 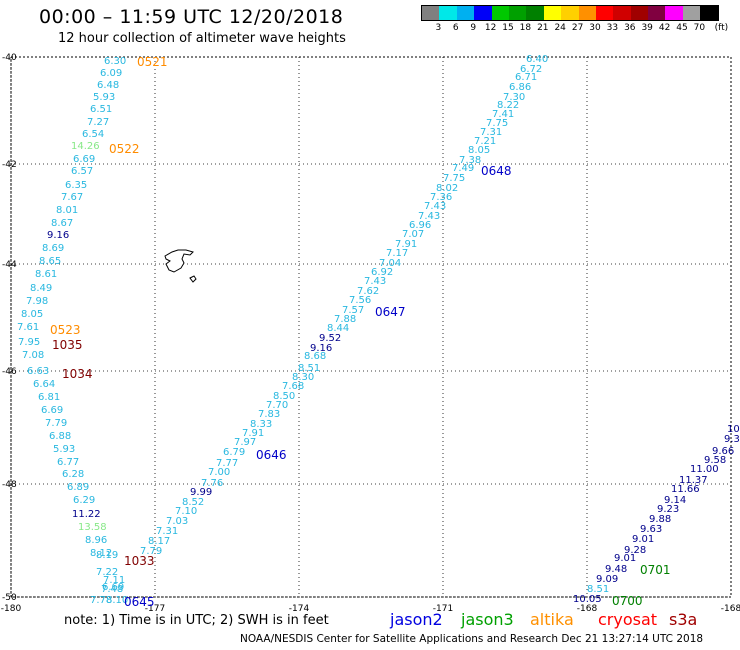 I want to click on color-scale-label: 36, so click(x=630, y=28).